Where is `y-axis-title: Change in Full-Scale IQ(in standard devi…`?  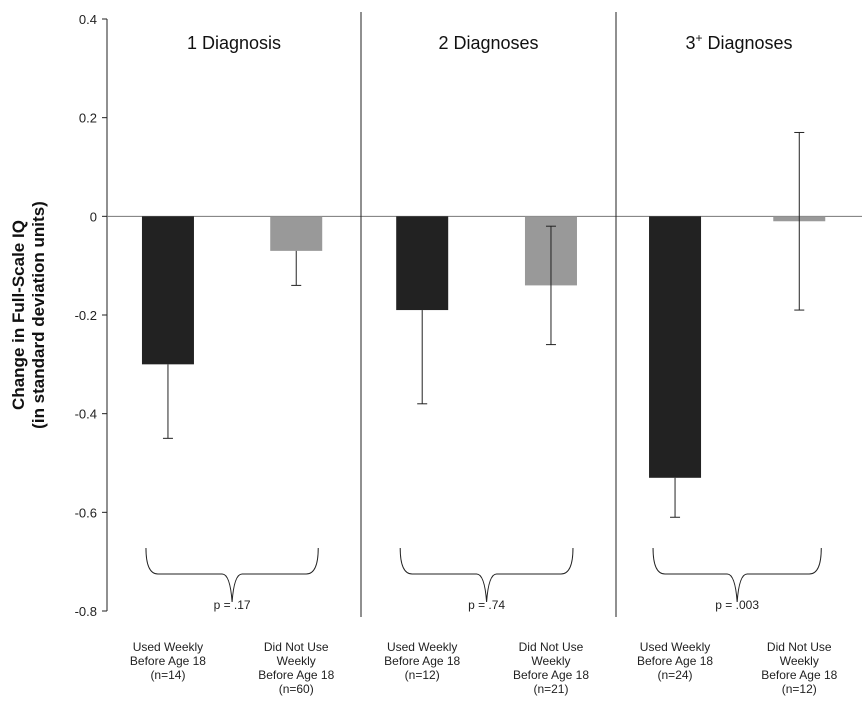
y-axis-title: Change in Full-Scale IQ(in standard devi… is located at coordinates (28, 315).